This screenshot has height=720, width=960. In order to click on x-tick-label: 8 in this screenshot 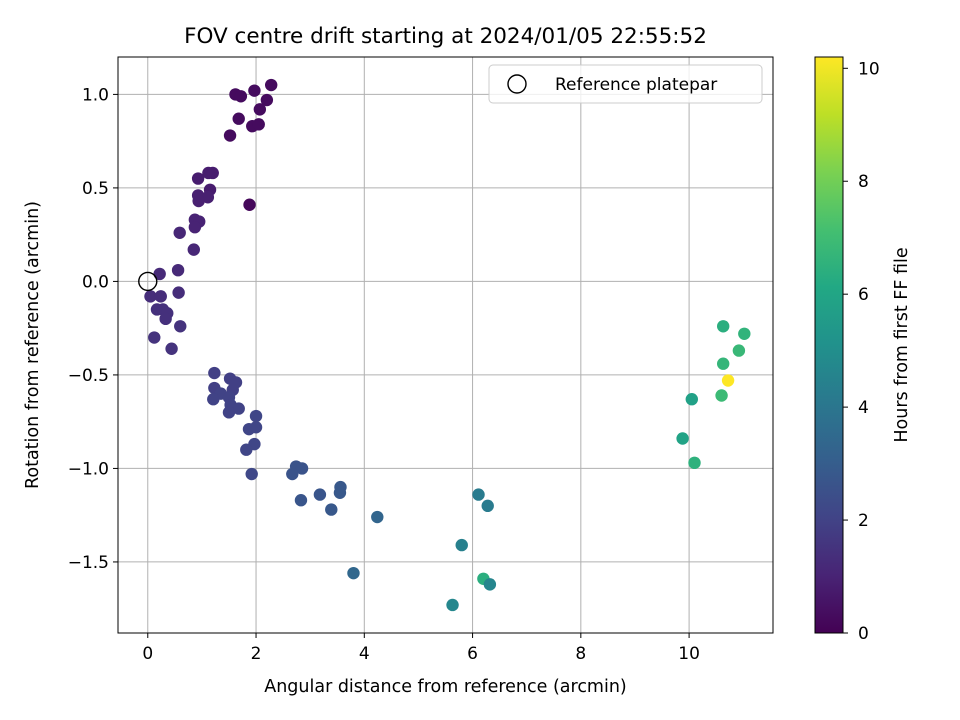, I will do `click(580, 654)`.